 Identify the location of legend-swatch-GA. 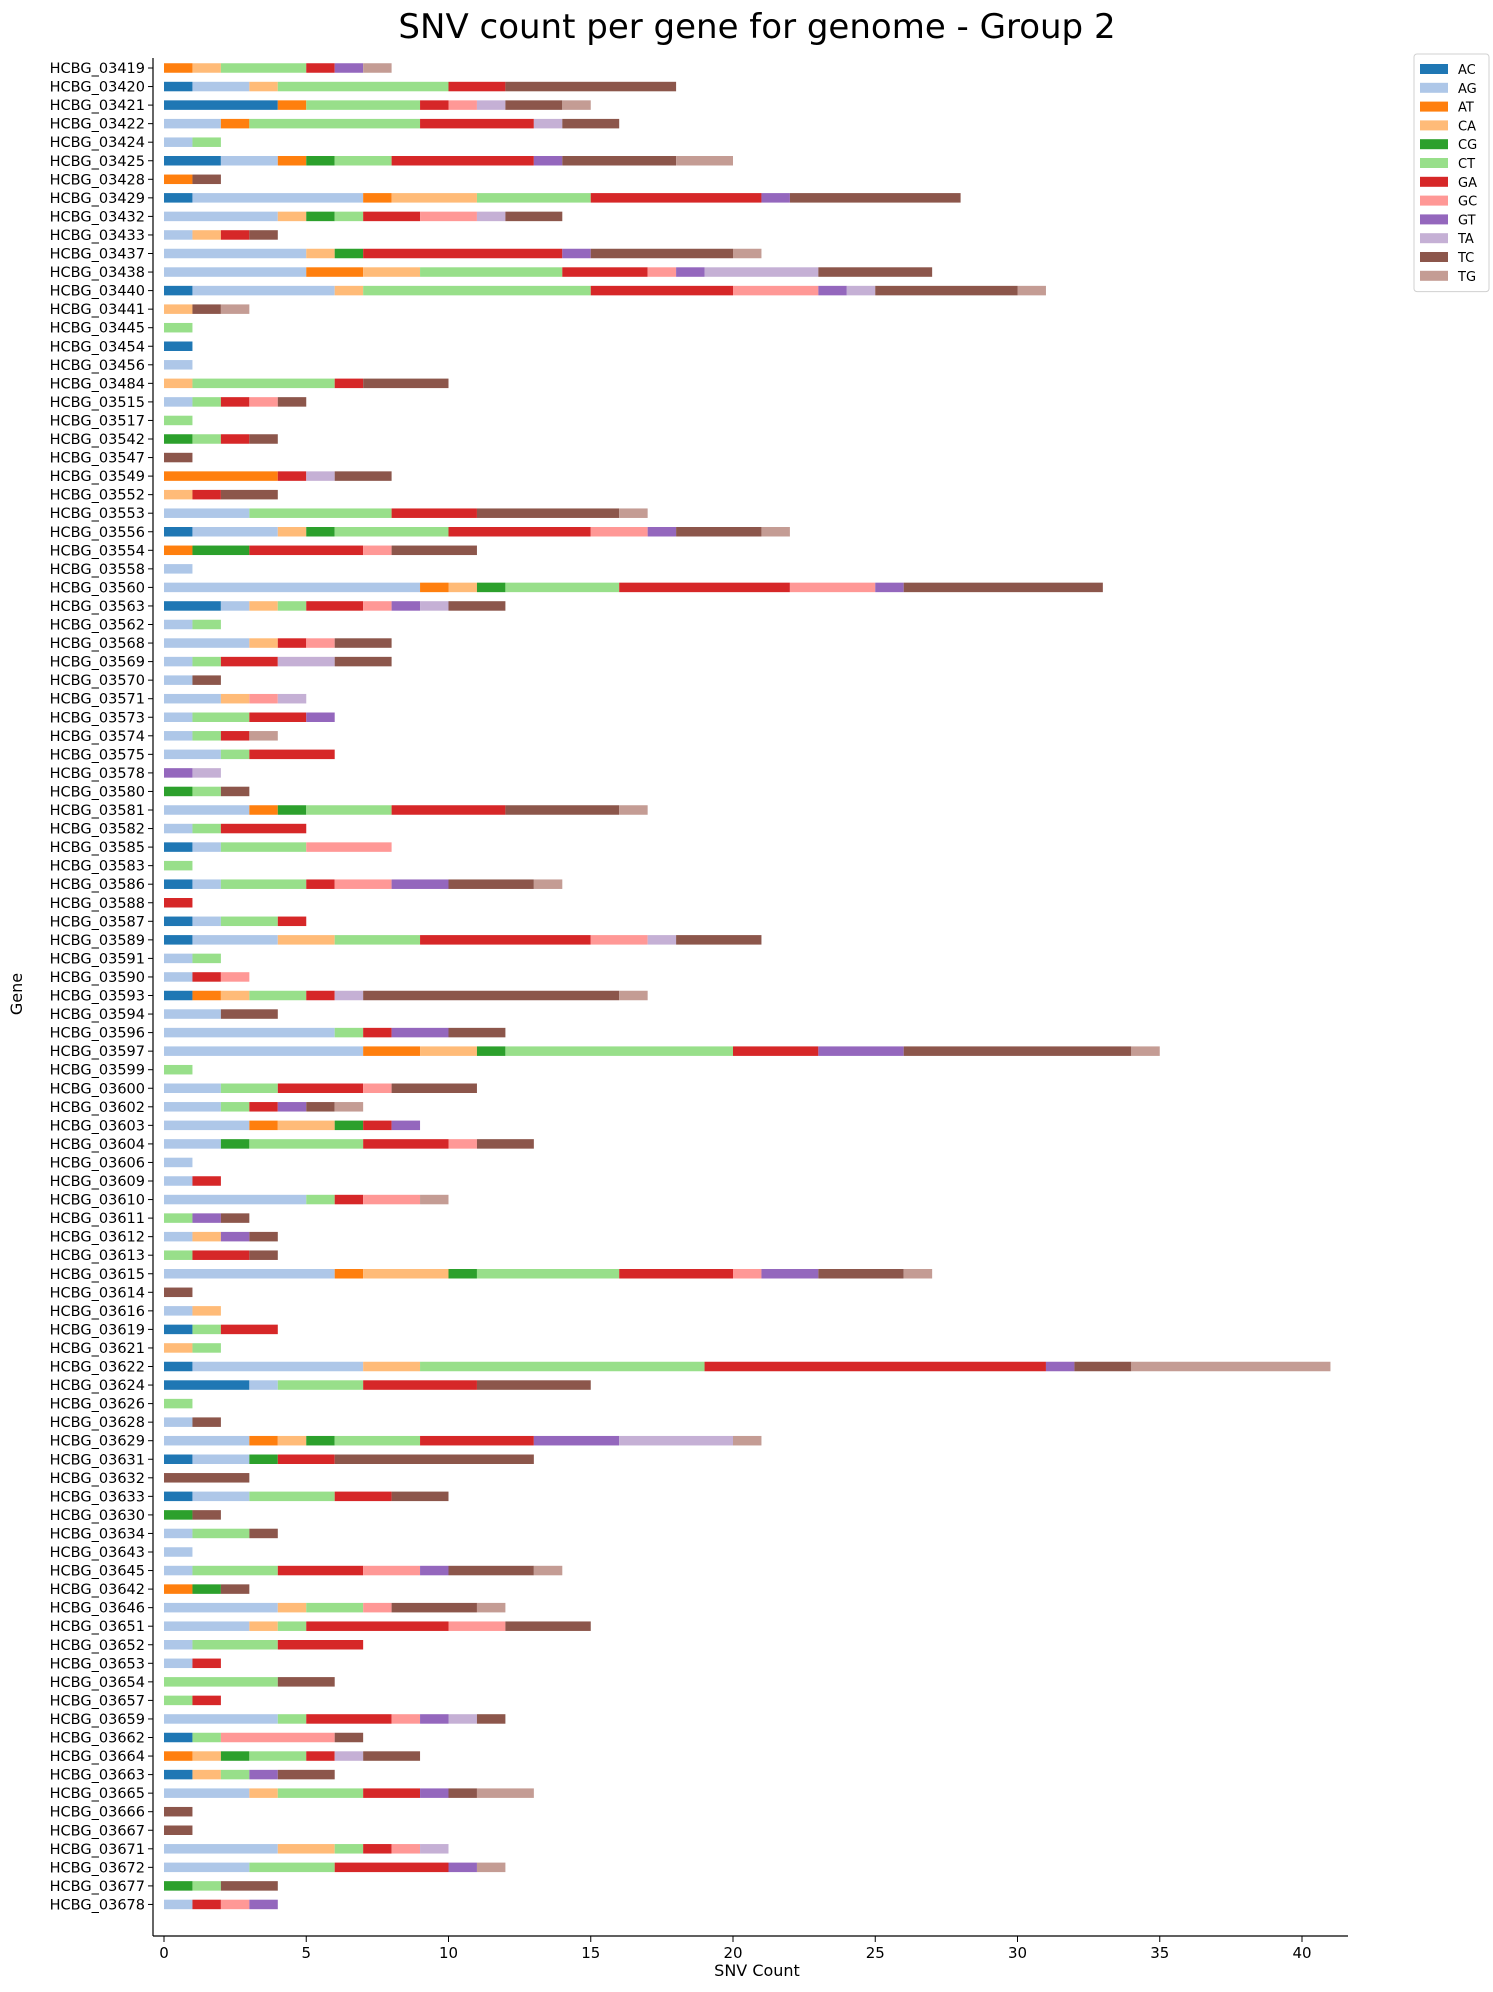
(1434, 181).